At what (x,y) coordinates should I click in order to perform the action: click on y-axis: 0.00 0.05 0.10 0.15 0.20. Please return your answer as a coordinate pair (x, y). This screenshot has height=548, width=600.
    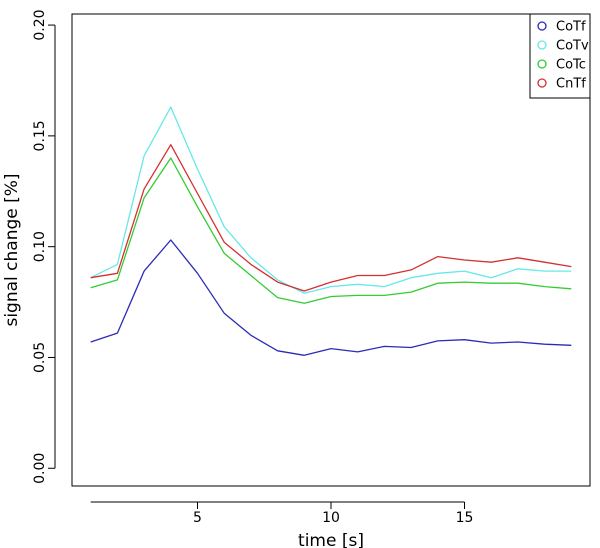
    Looking at the image, I should click on (44, 246).